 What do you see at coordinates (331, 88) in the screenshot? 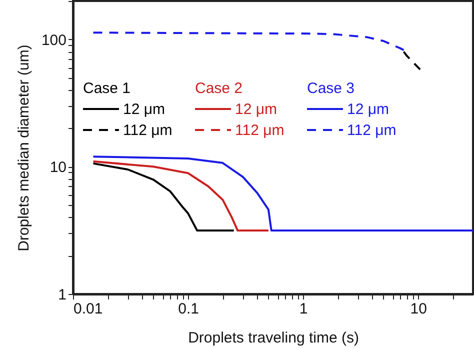
I see `annotation: Case 3` at bounding box center [331, 88].